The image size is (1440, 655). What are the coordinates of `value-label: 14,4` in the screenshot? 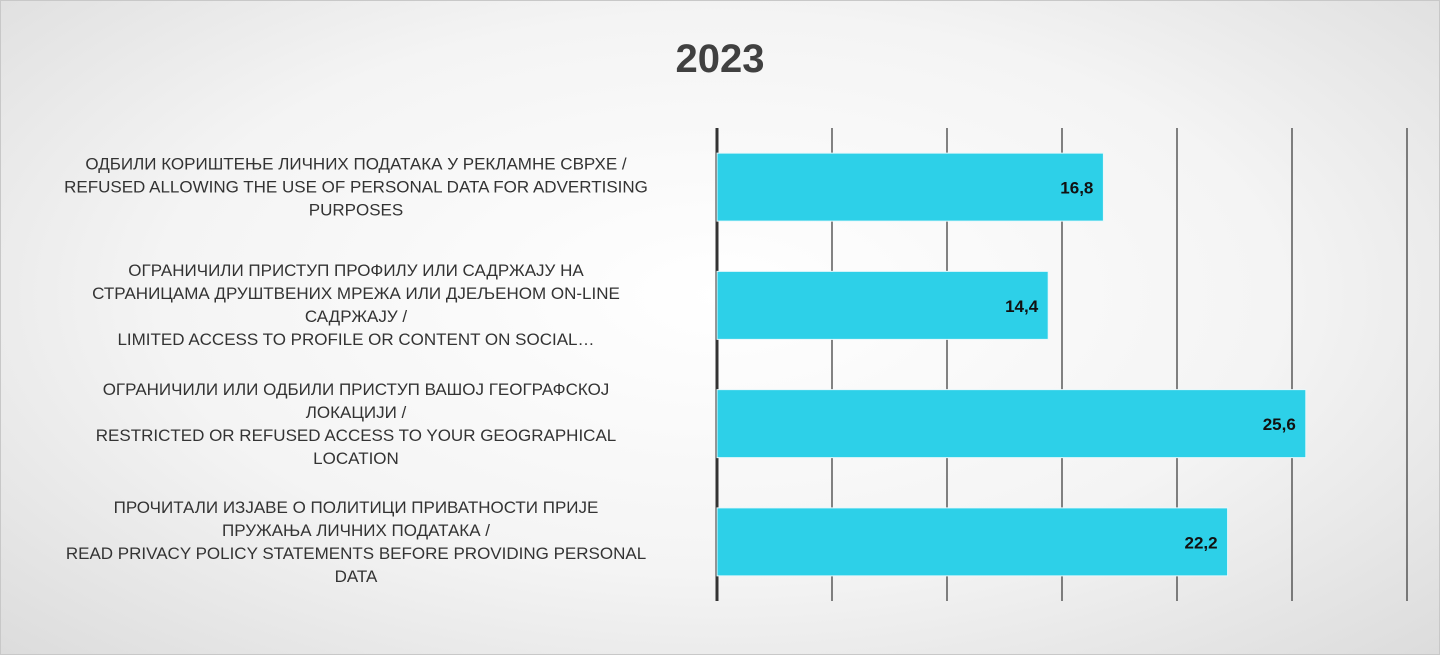 It's located at (1022, 306).